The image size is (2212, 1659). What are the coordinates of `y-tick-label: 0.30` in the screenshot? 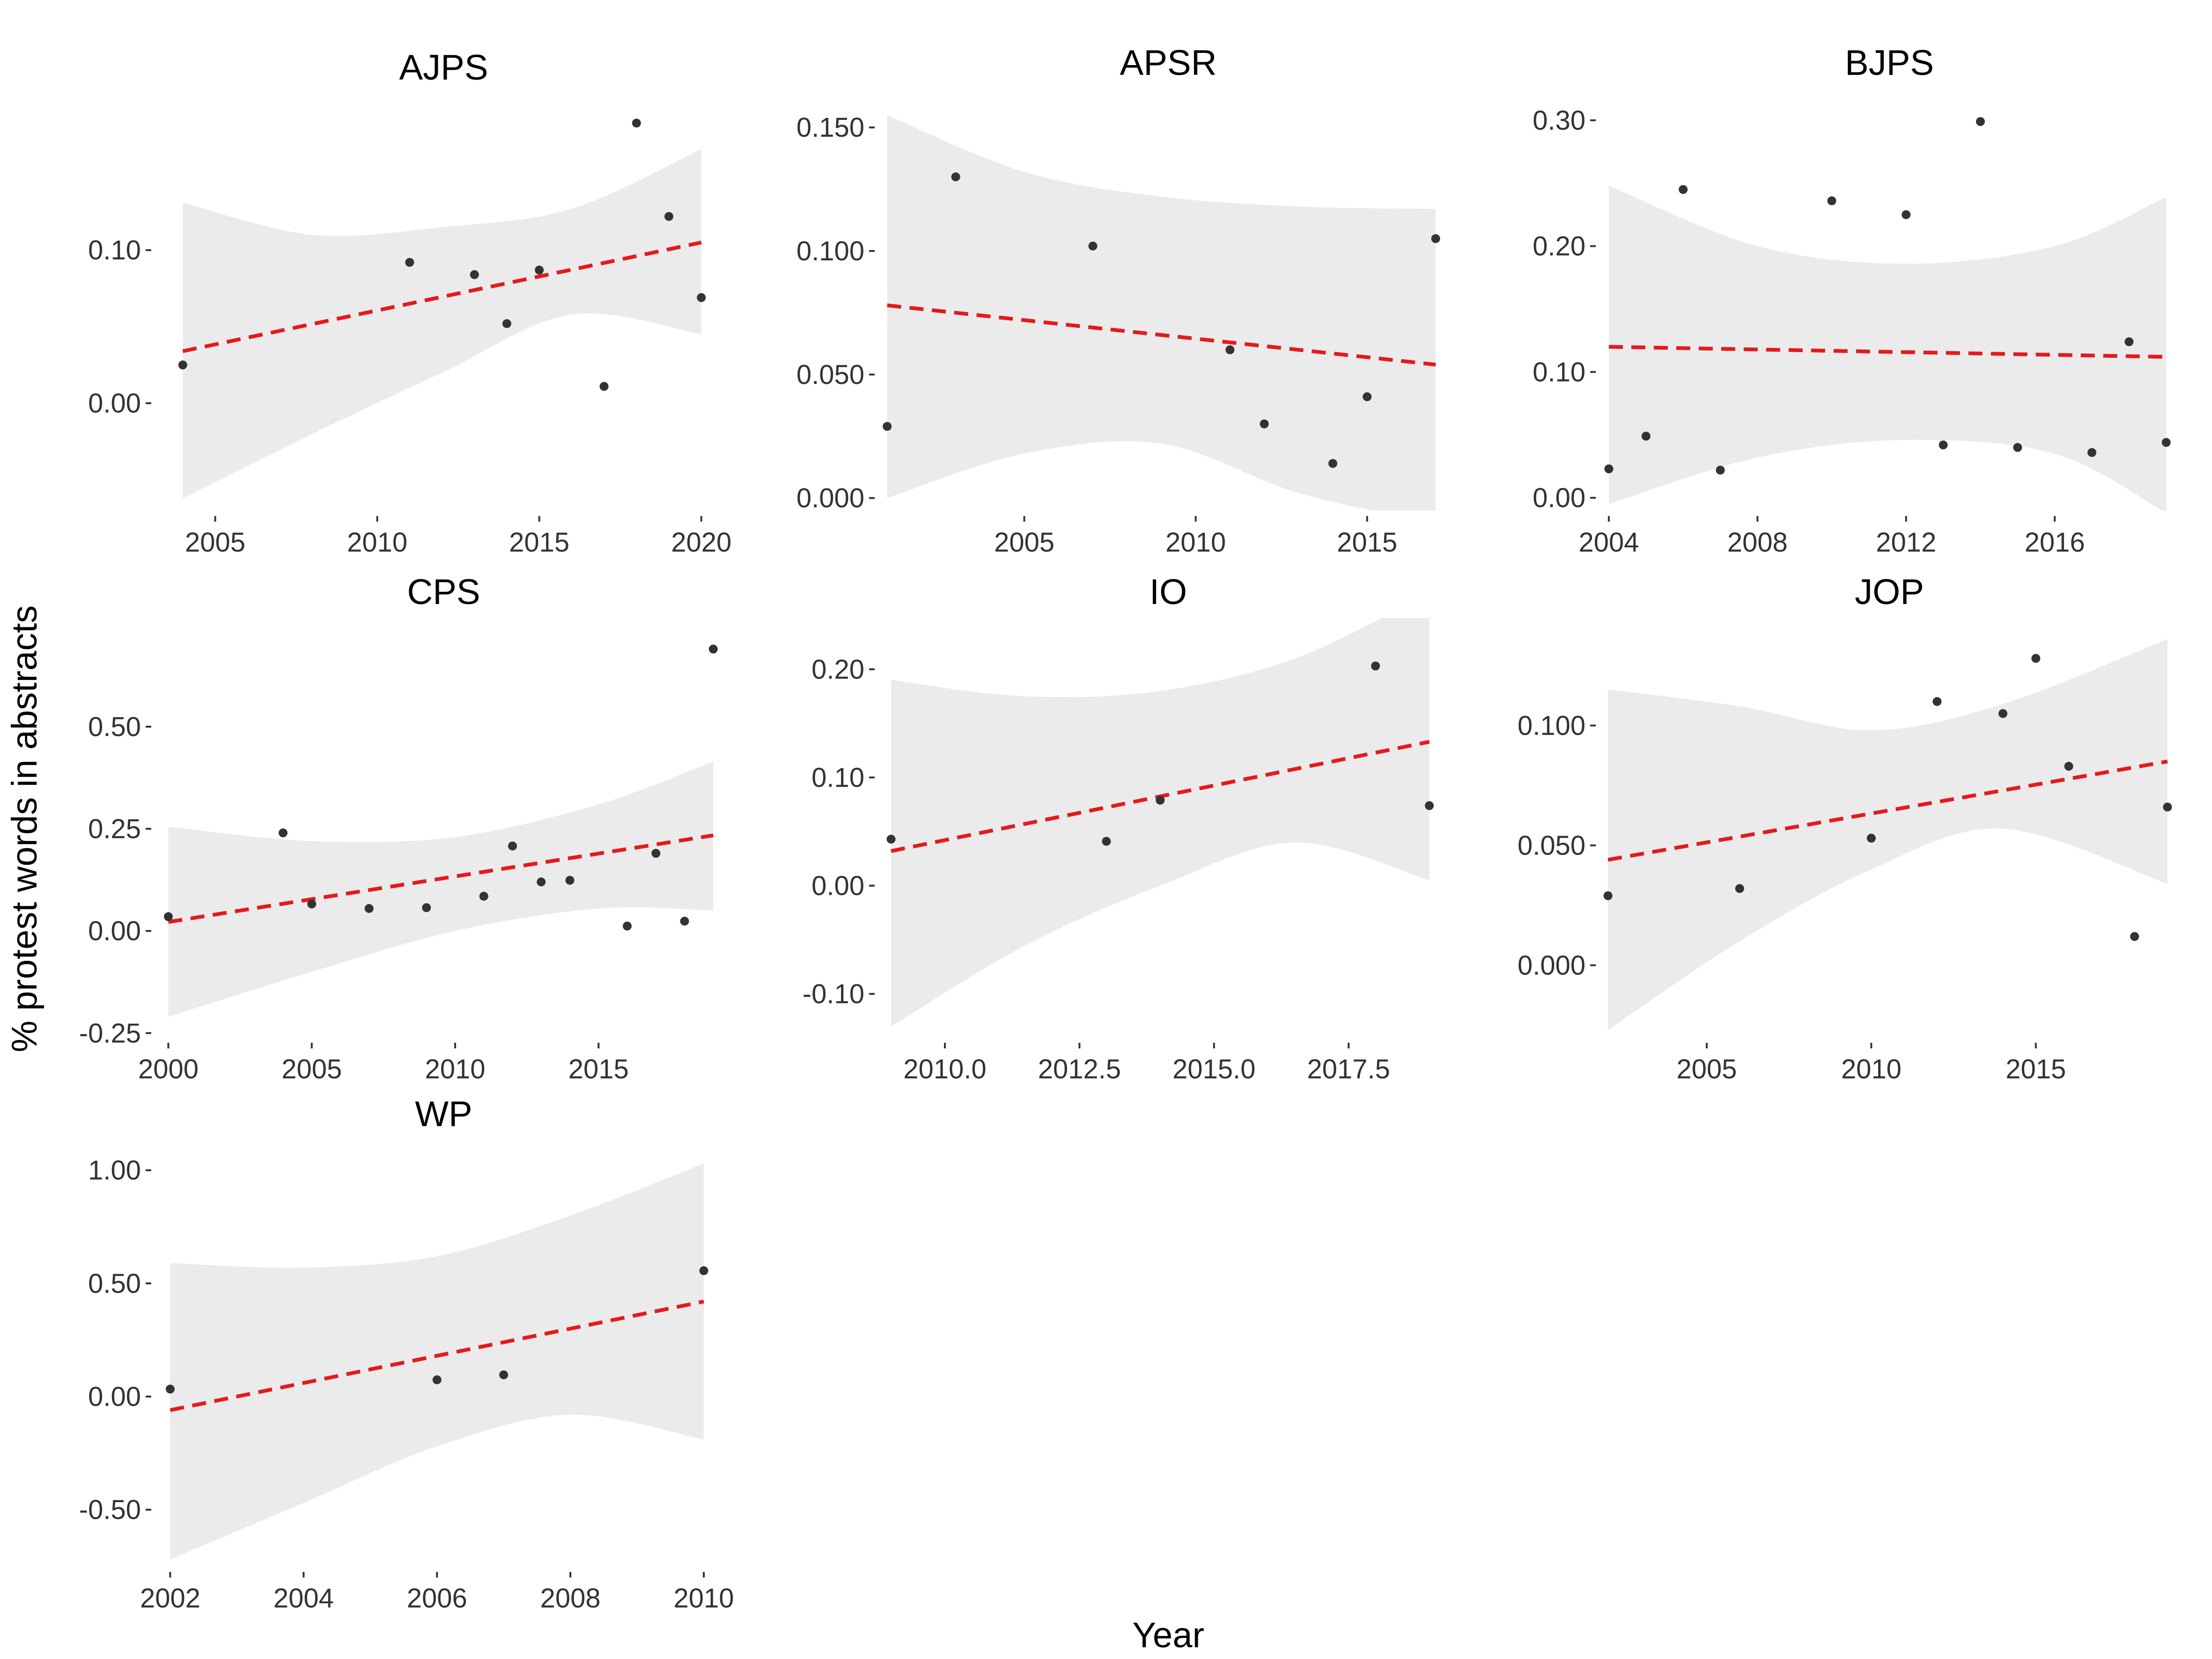 It's located at (1559, 120).